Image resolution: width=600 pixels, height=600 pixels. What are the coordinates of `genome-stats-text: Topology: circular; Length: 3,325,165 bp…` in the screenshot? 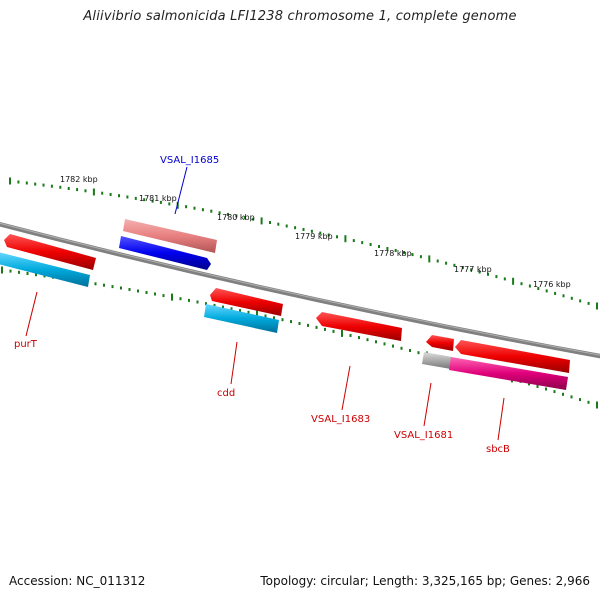 It's located at (425, 581).